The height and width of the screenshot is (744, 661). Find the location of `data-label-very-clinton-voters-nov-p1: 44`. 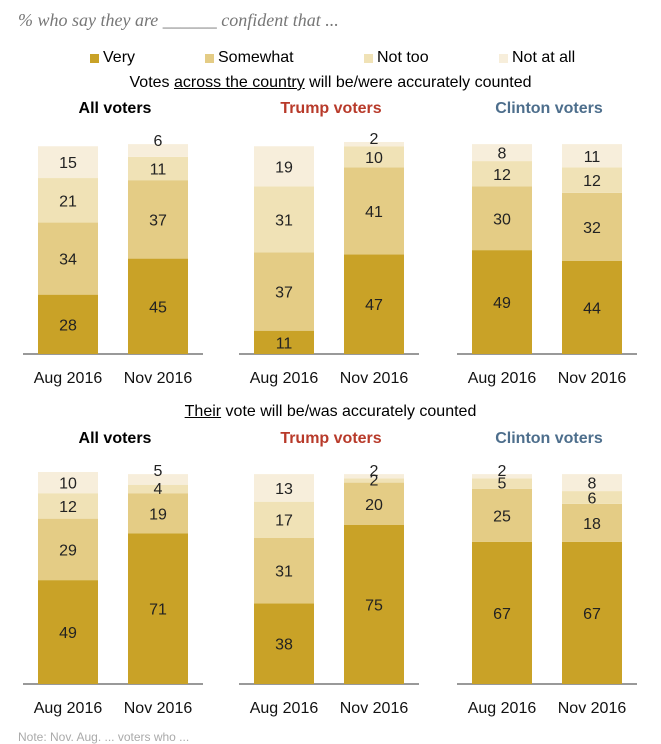

data-label-very-clinton-voters-nov-p1: 44 is located at coordinates (592, 308).